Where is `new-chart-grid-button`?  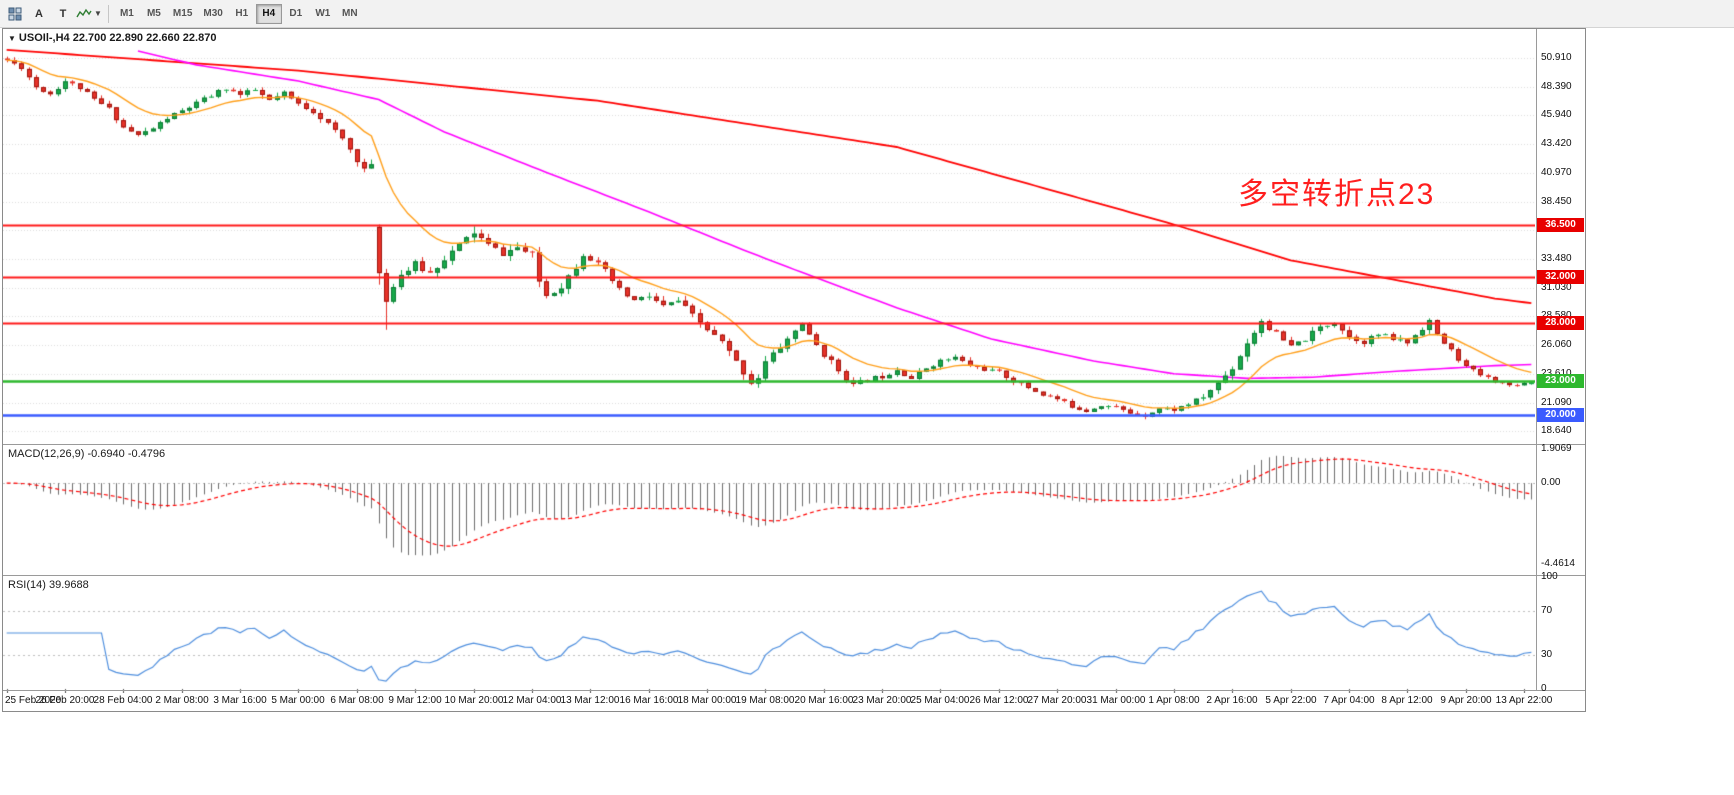 new-chart-grid-button is located at coordinates (15, 14).